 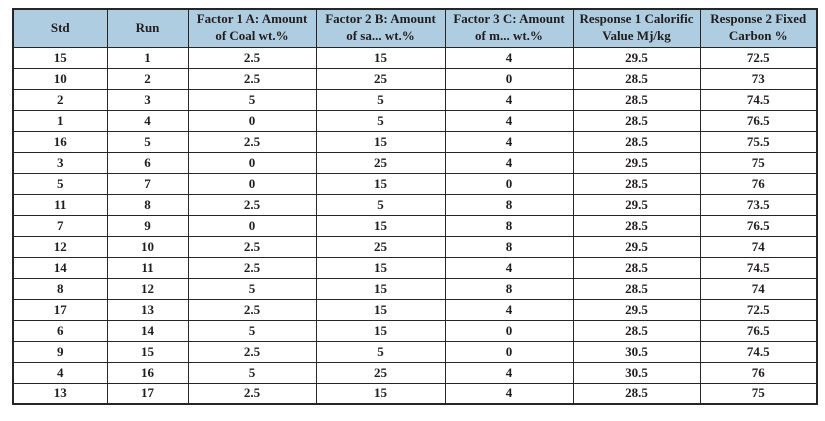 I want to click on table-row: 7 9 0 15 8 28.5 76.5, so click(x=415, y=225).